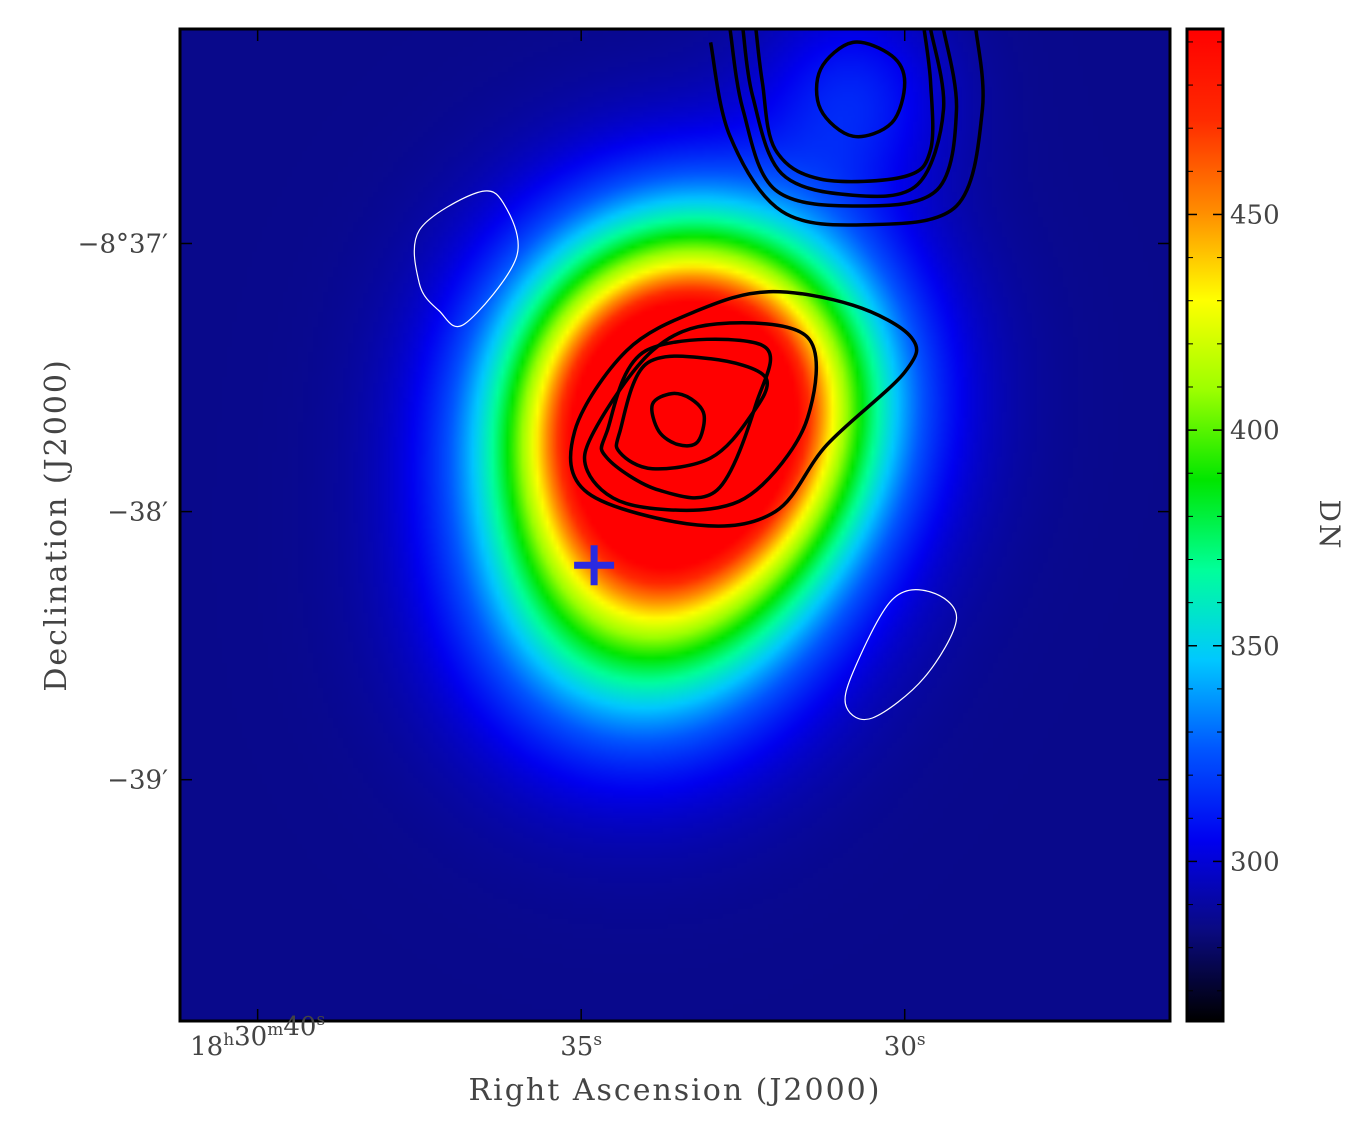 The image size is (1361, 1124). What do you see at coordinates (581, 1046) in the screenshot?
I see `x-tick-label: 35s` at bounding box center [581, 1046].